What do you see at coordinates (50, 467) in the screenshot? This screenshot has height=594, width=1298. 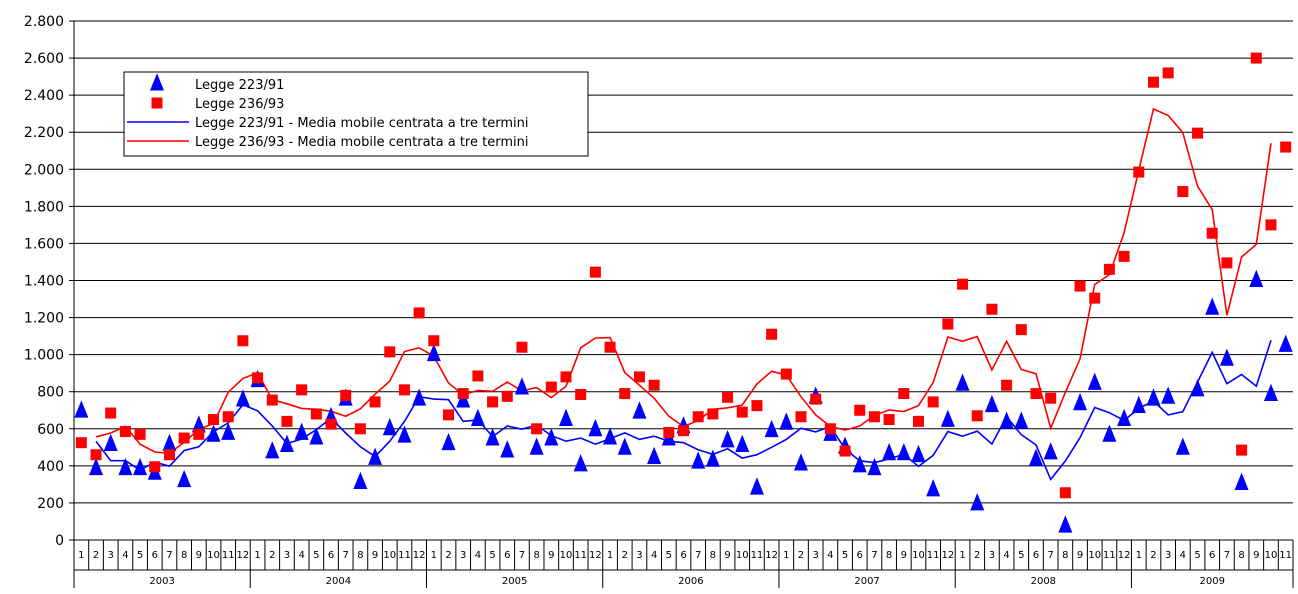 I see `y-tick-label: 400` at bounding box center [50, 467].